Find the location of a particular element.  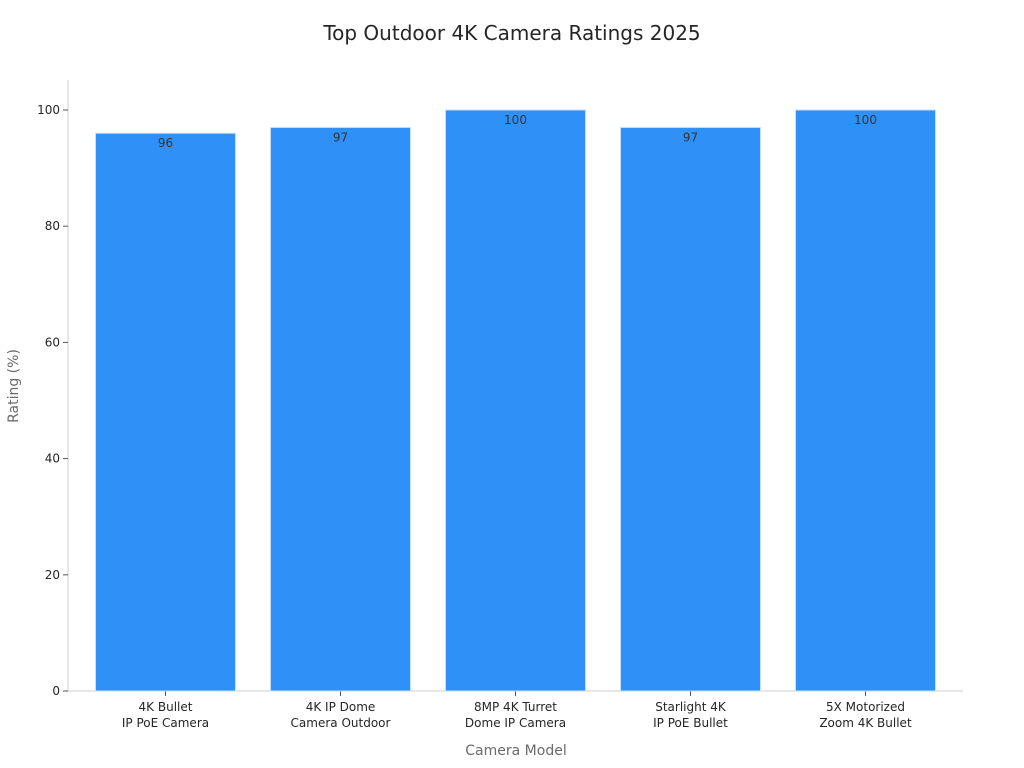

x-tick-label: 4K IP Dome Camera Outdoor is located at coordinates (341, 715).